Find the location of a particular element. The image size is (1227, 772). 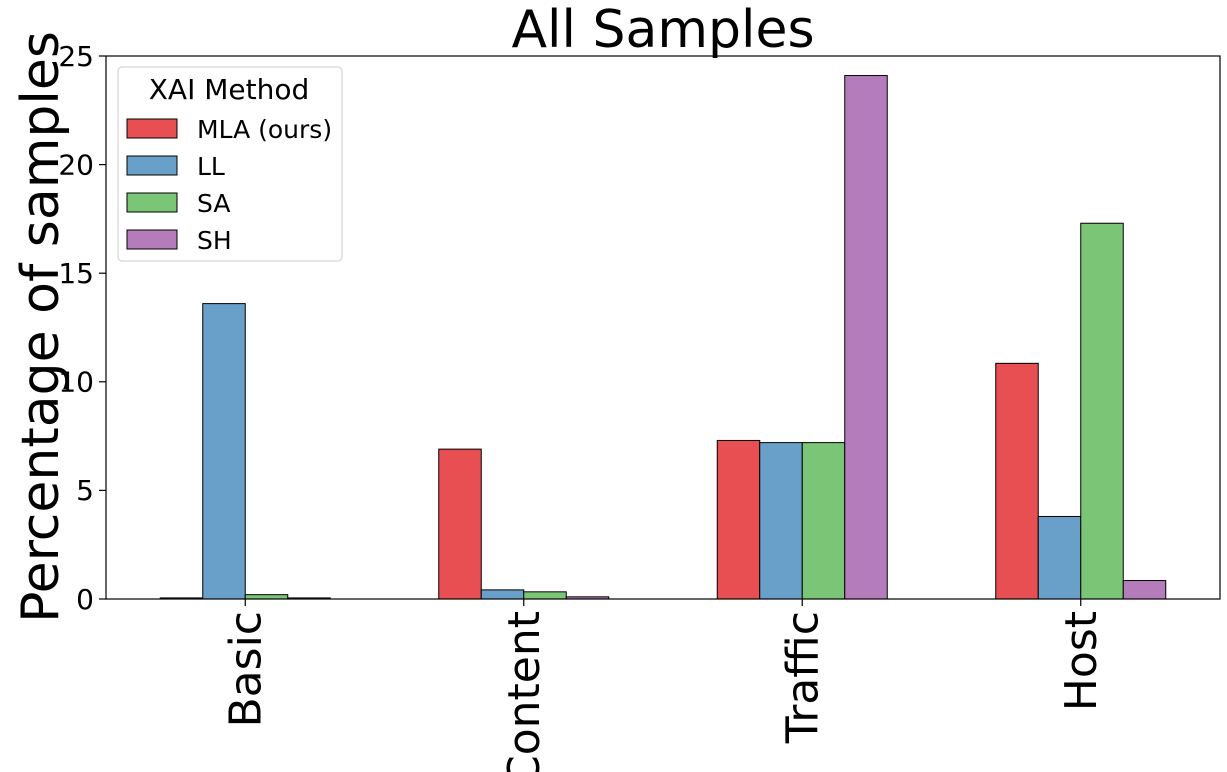

y-tick-label: 15 is located at coordinates (76, 273).